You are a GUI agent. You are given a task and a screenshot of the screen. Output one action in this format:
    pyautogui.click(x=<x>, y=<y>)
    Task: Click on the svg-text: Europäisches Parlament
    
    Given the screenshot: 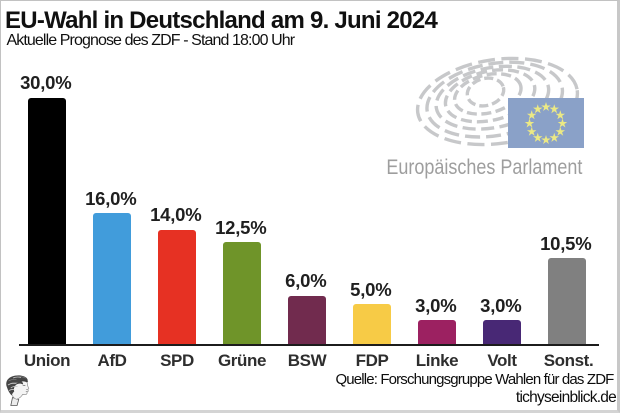 What is the action you would take?
    pyautogui.click(x=484, y=167)
    